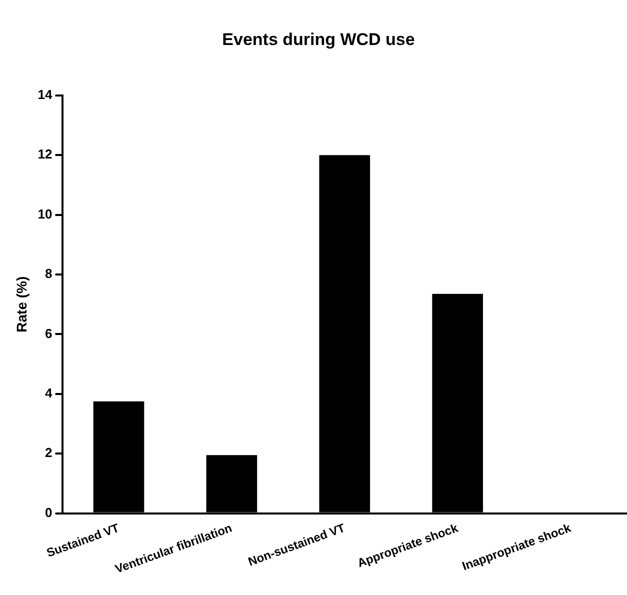  What do you see at coordinates (48, 274) in the screenshot?
I see `y-tick-label: 8` at bounding box center [48, 274].